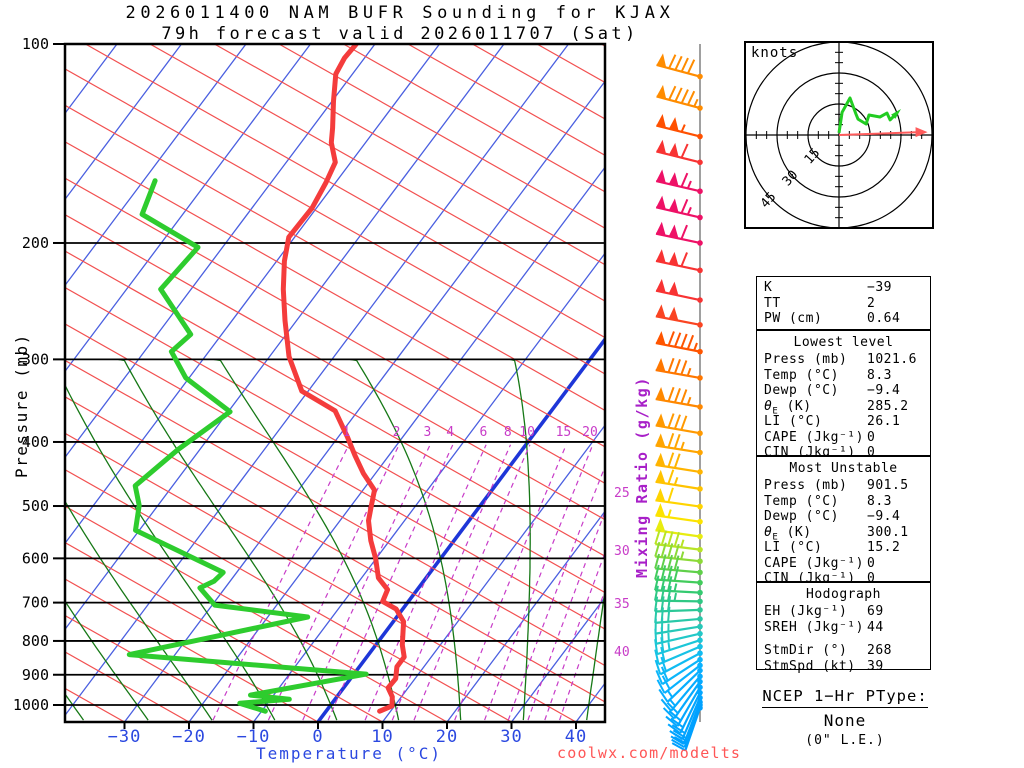 The height and width of the screenshot is (768, 1024). What do you see at coordinates (400, 34) in the screenshot?
I see `chart-title-line2: 79h forecast valid 2026011707 (Sat)` at bounding box center [400, 34].